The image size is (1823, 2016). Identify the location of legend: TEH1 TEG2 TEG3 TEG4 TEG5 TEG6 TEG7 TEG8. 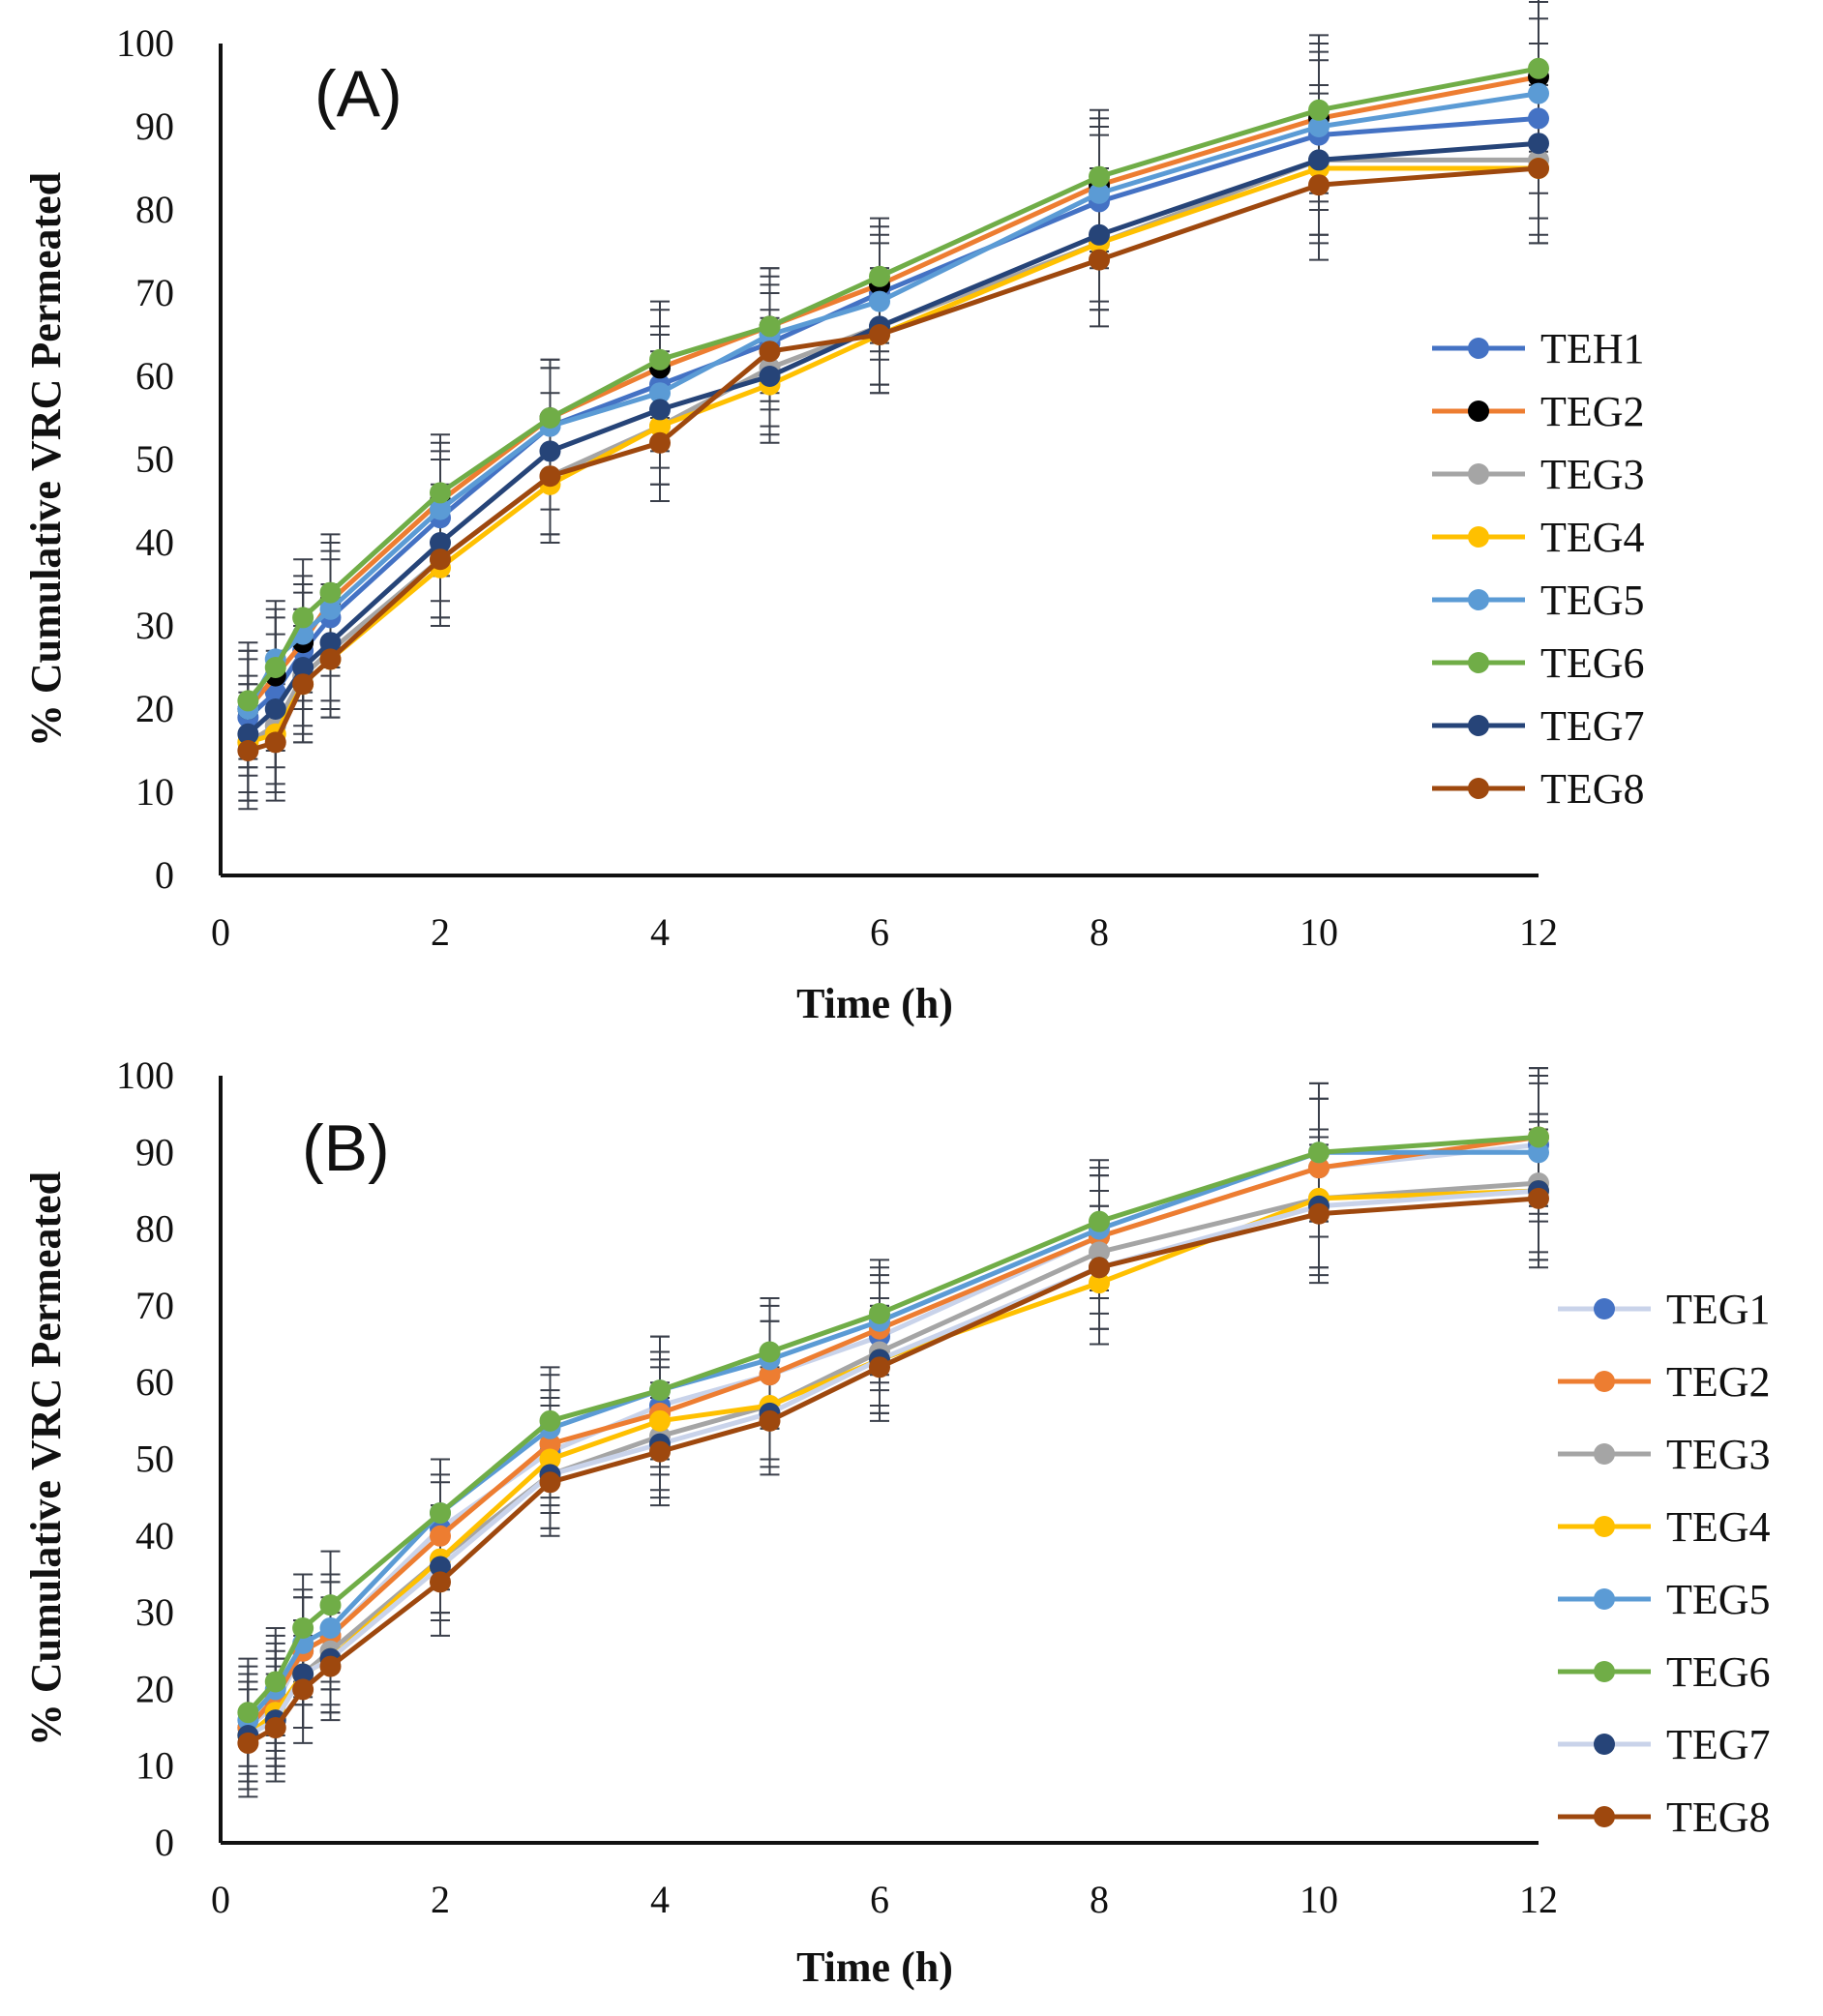
(1538, 569).